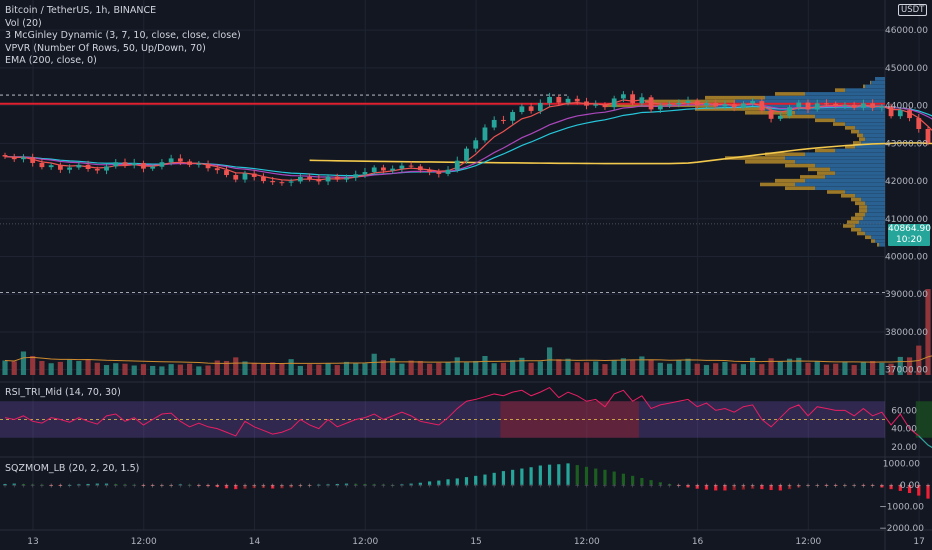  What do you see at coordinates (468, 140) in the screenshot?
I see `mcginley-line` at bounding box center [468, 140].